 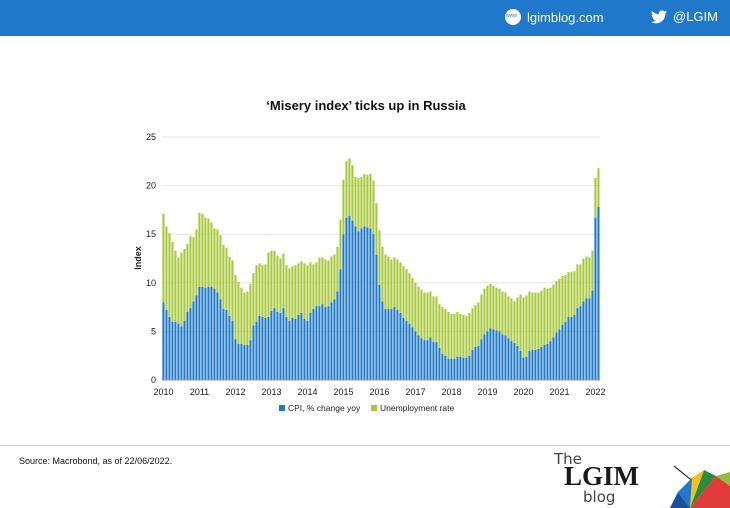 I want to click on y-tick-label: 15, so click(x=151, y=234).